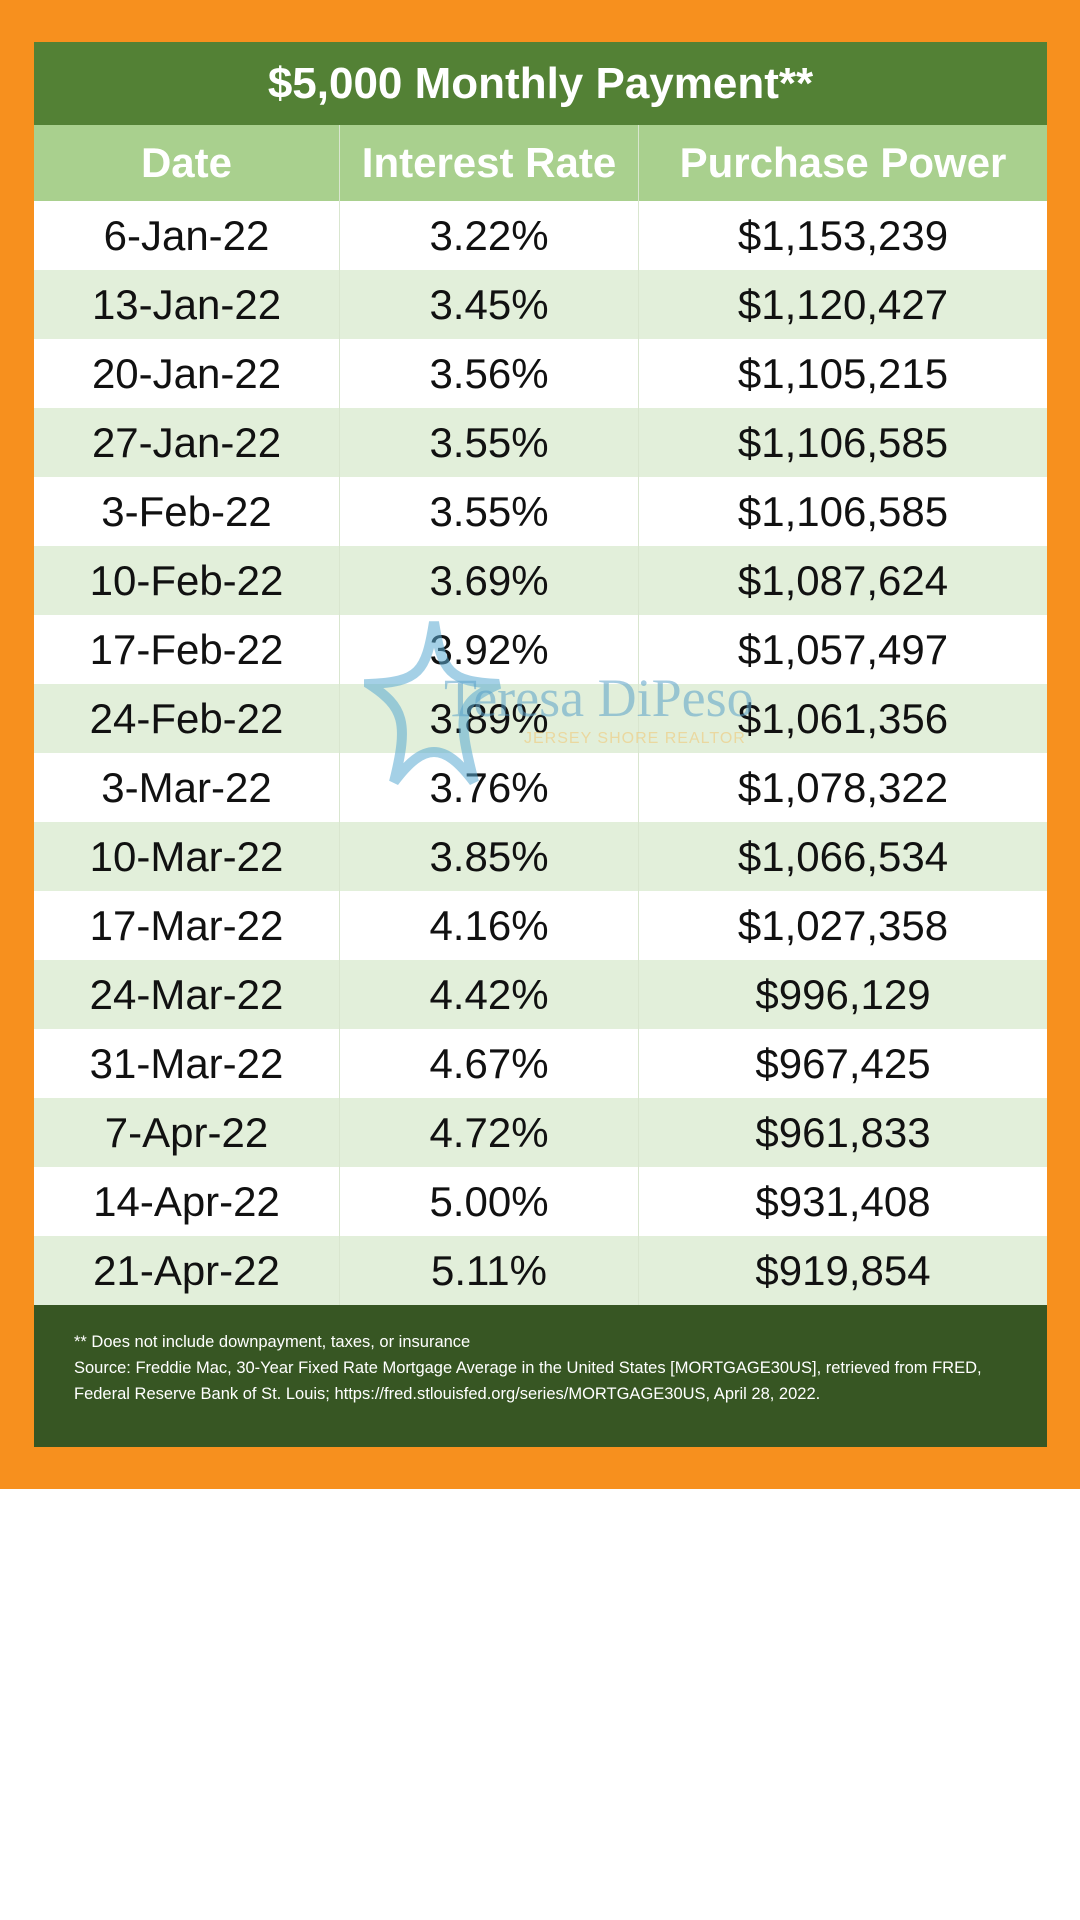 Image resolution: width=1080 pixels, height=1920 pixels. I want to click on table-row: 20-Jan-22 3.56% $1,105,215, so click(540, 373).